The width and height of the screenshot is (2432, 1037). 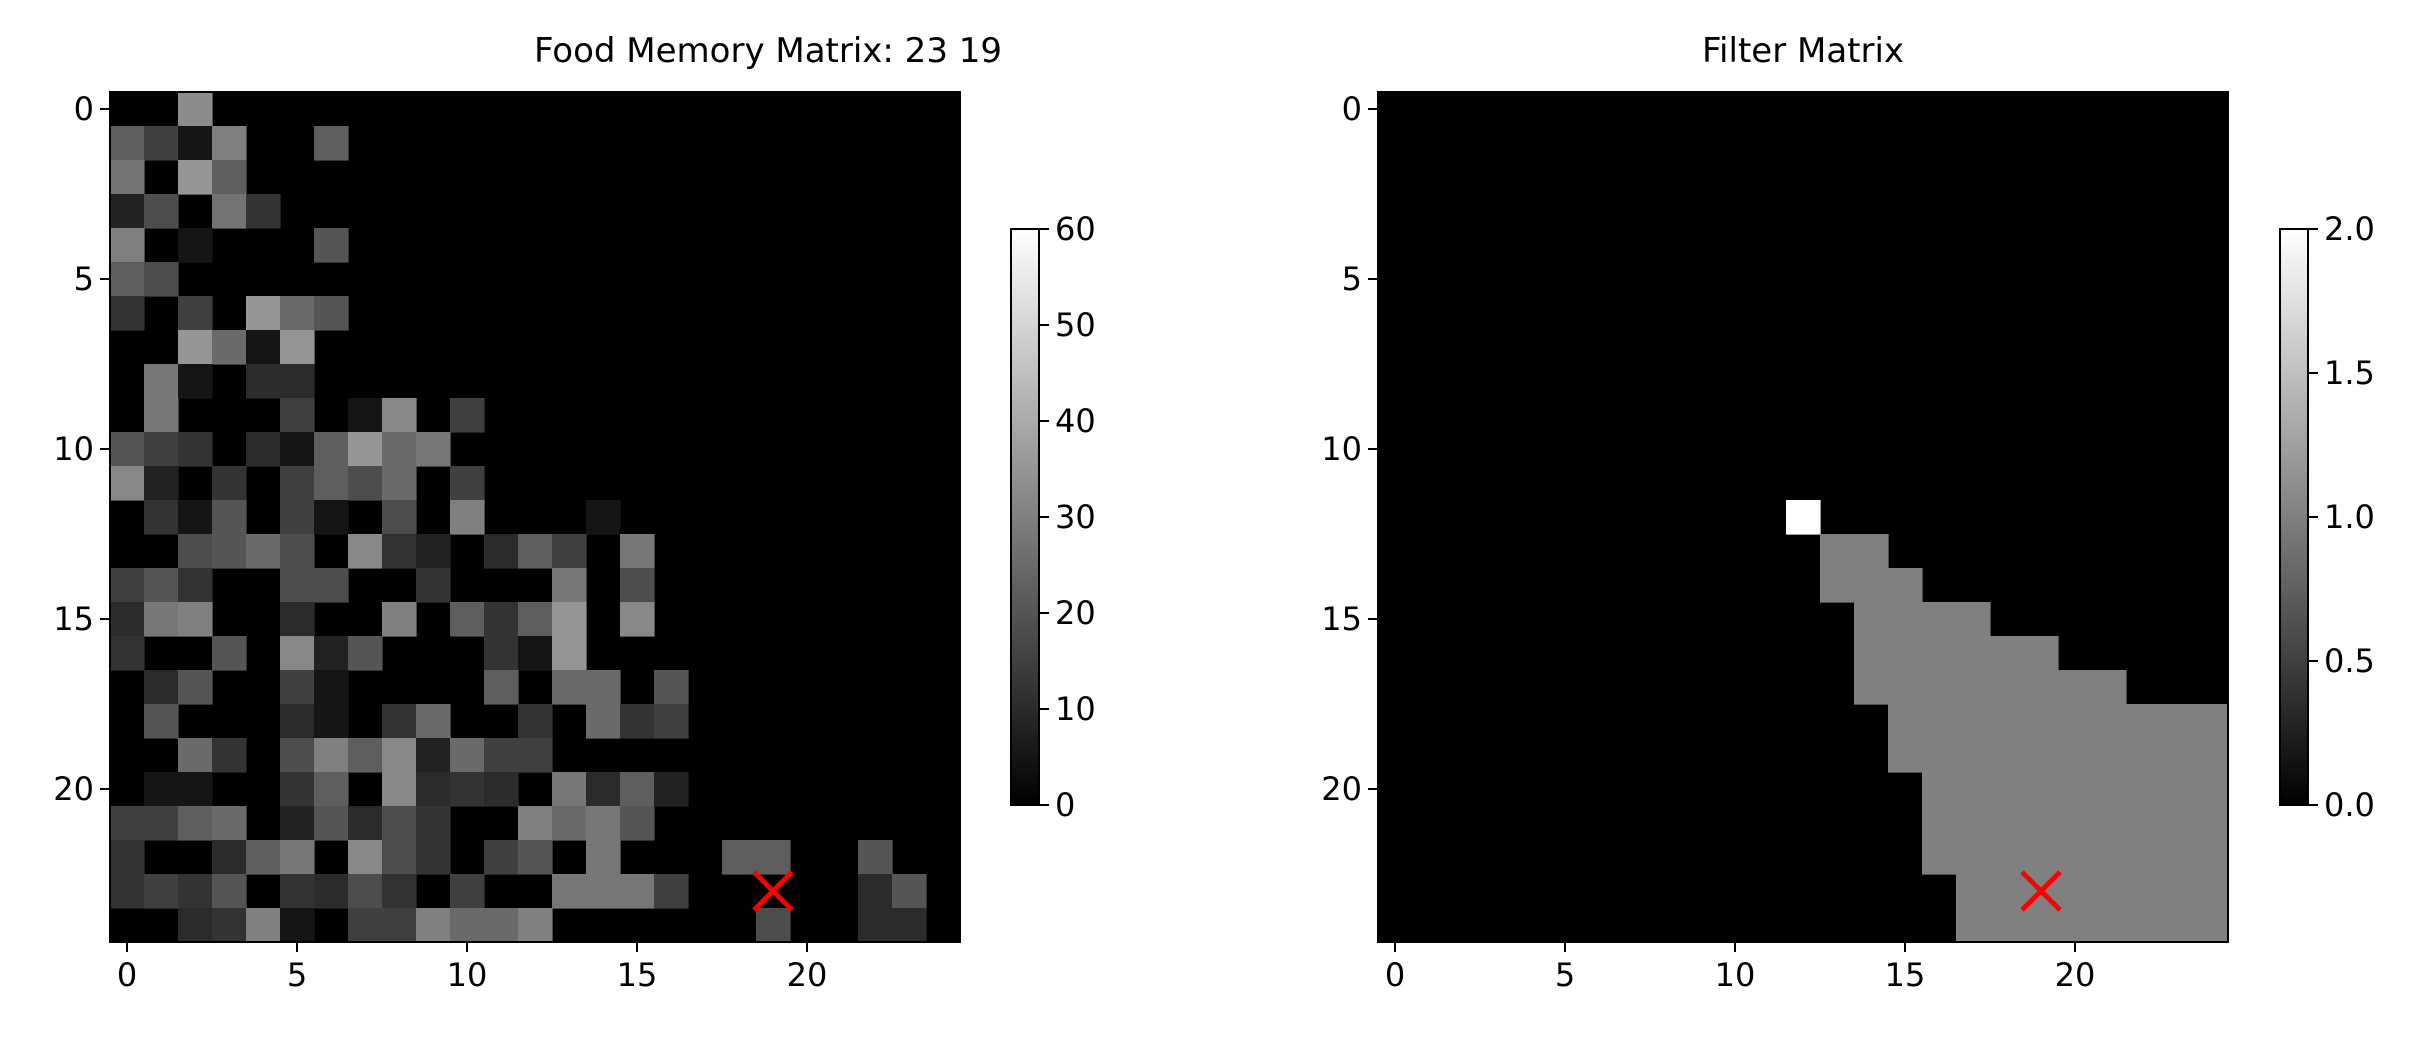 I want to click on colorbar-tick-label: 1.5, so click(x=2349, y=373).